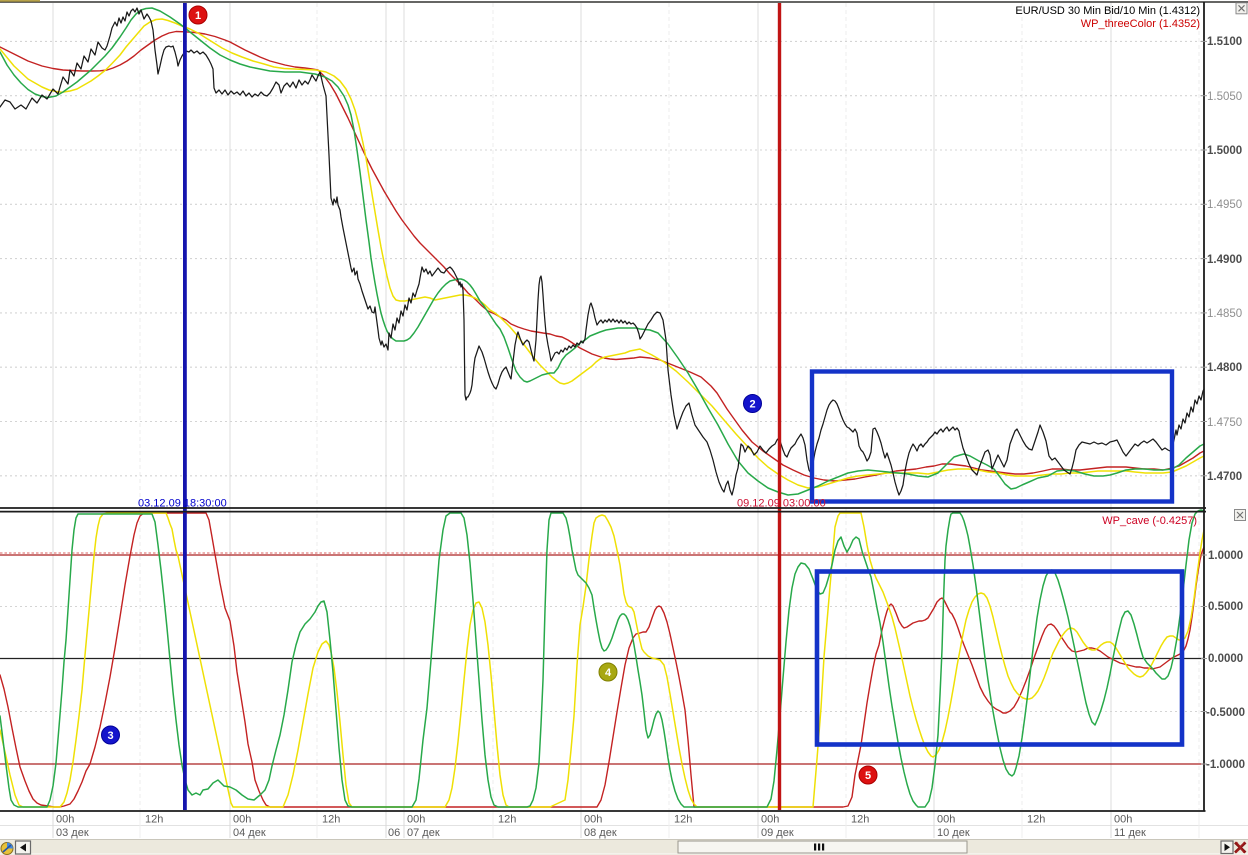 This screenshot has height=855, width=1248. What do you see at coordinates (1225, 659) in the screenshot?
I see `svg-text: 0.0000` at bounding box center [1225, 659].